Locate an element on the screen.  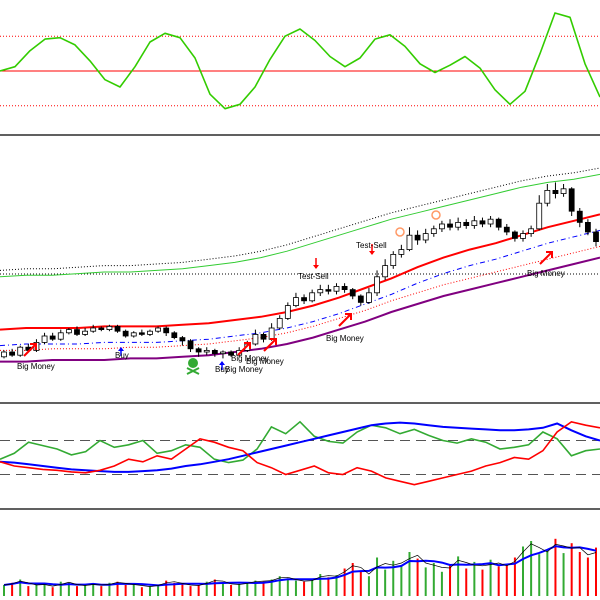
skull-icon is located at coordinates (193, 366).